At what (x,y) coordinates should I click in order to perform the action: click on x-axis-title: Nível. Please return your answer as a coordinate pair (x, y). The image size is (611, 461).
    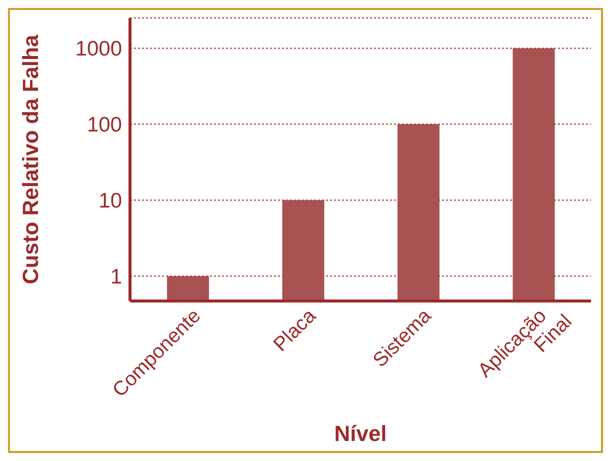
    Looking at the image, I should click on (360, 433).